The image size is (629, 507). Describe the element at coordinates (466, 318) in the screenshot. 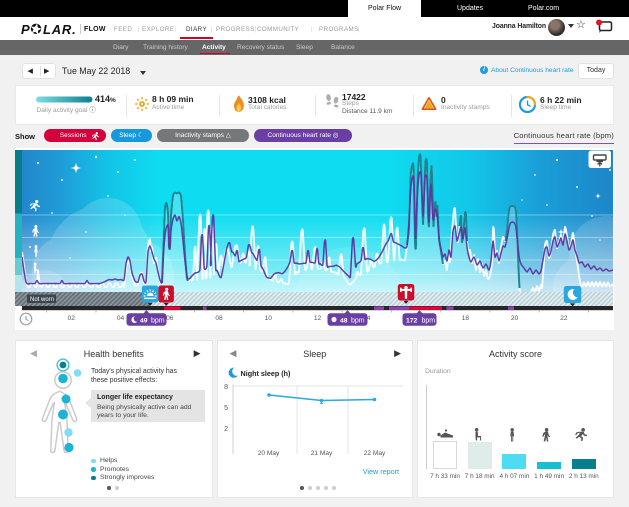

I see `svg-text: 18` at that location.